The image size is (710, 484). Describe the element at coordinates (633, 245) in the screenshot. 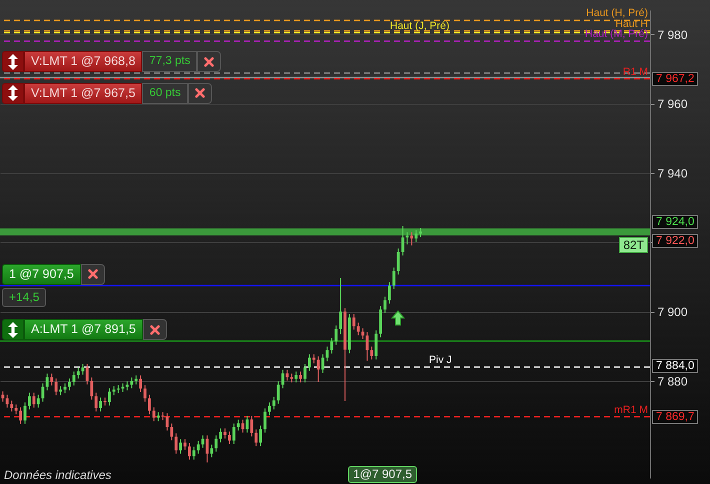

I see `band-label: 82T` at that location.